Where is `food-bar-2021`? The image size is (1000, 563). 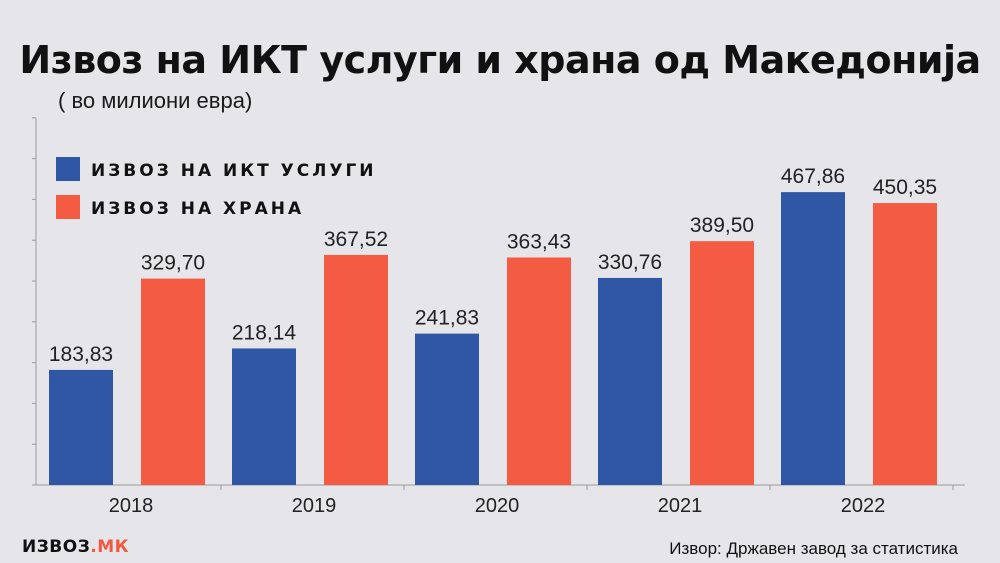
food-bar-2021 is located at coordinates (722, 363).